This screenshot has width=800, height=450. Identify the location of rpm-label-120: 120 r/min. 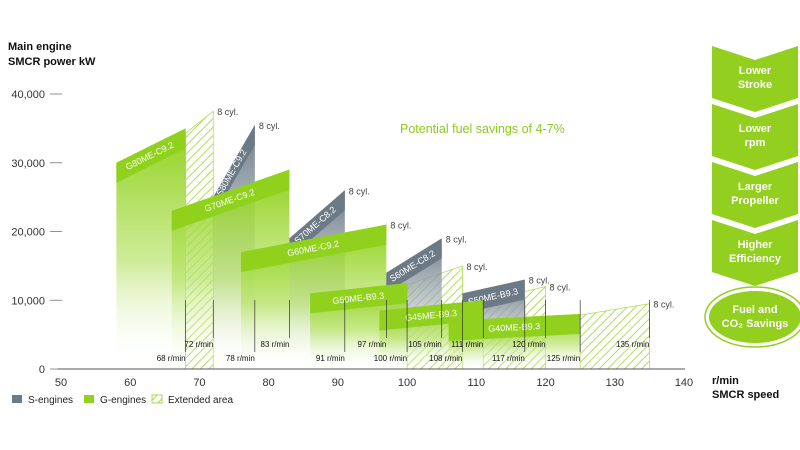
(528, 344).